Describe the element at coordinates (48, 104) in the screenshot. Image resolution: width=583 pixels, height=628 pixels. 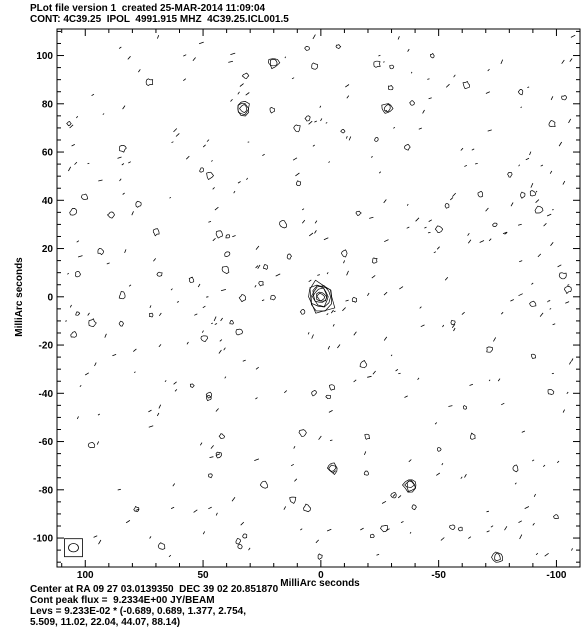
I see `y-tick-label: 80` at that location.